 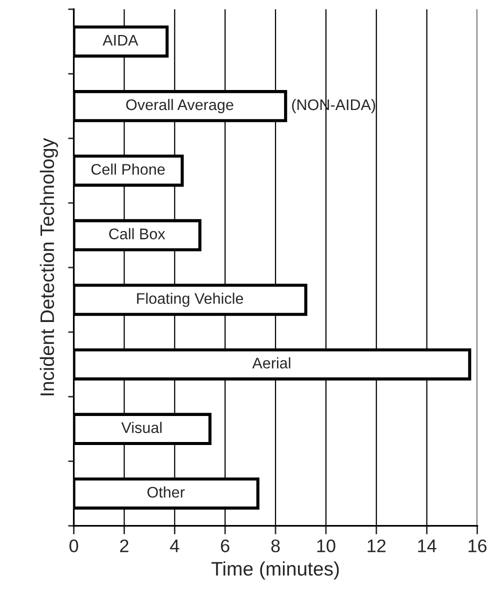 What do you see at coordinates (190, 299) in the screenshot?
I see `y-tick-label: Floating Vehicle` at bounding box center [190, 299].